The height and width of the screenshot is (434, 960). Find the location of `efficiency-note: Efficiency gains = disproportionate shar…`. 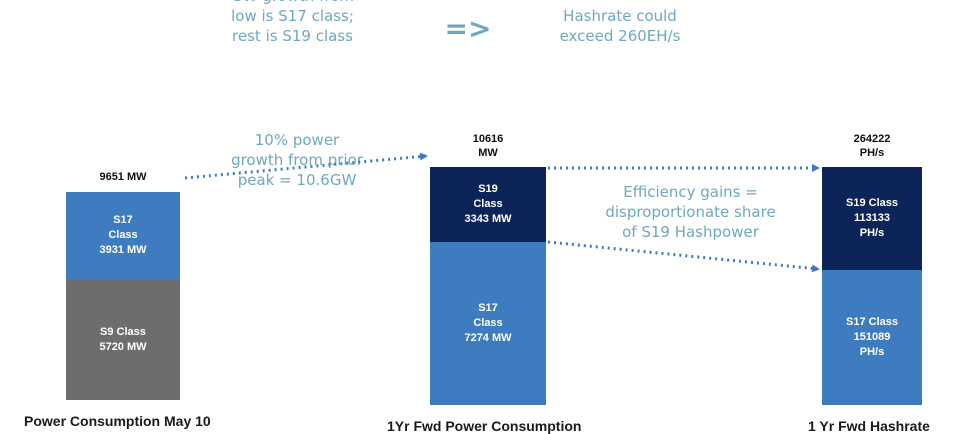

efficiency-note: Efficiency gains = disproportionate shar… is located at coordinates (690, 212).